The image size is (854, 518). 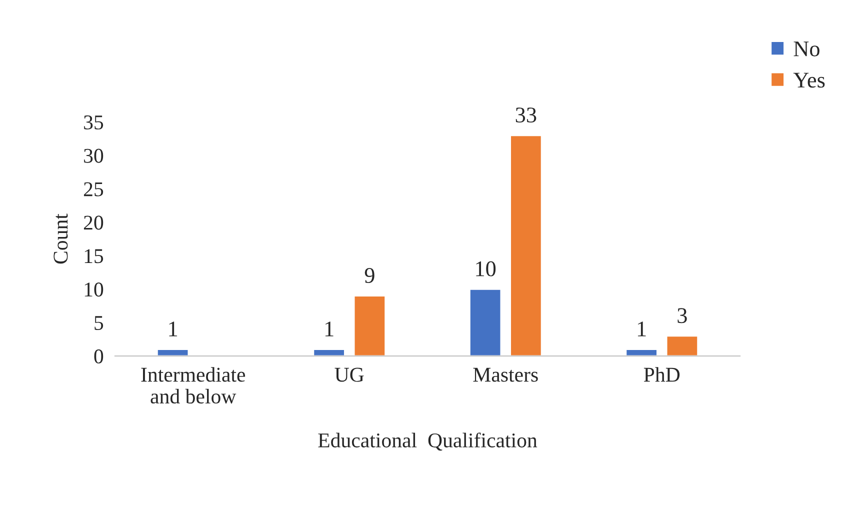 What do you see at coordinates (94, 155) in the screenshot?
I see `y-tick-label: 30` at bounding box center [94, 155].